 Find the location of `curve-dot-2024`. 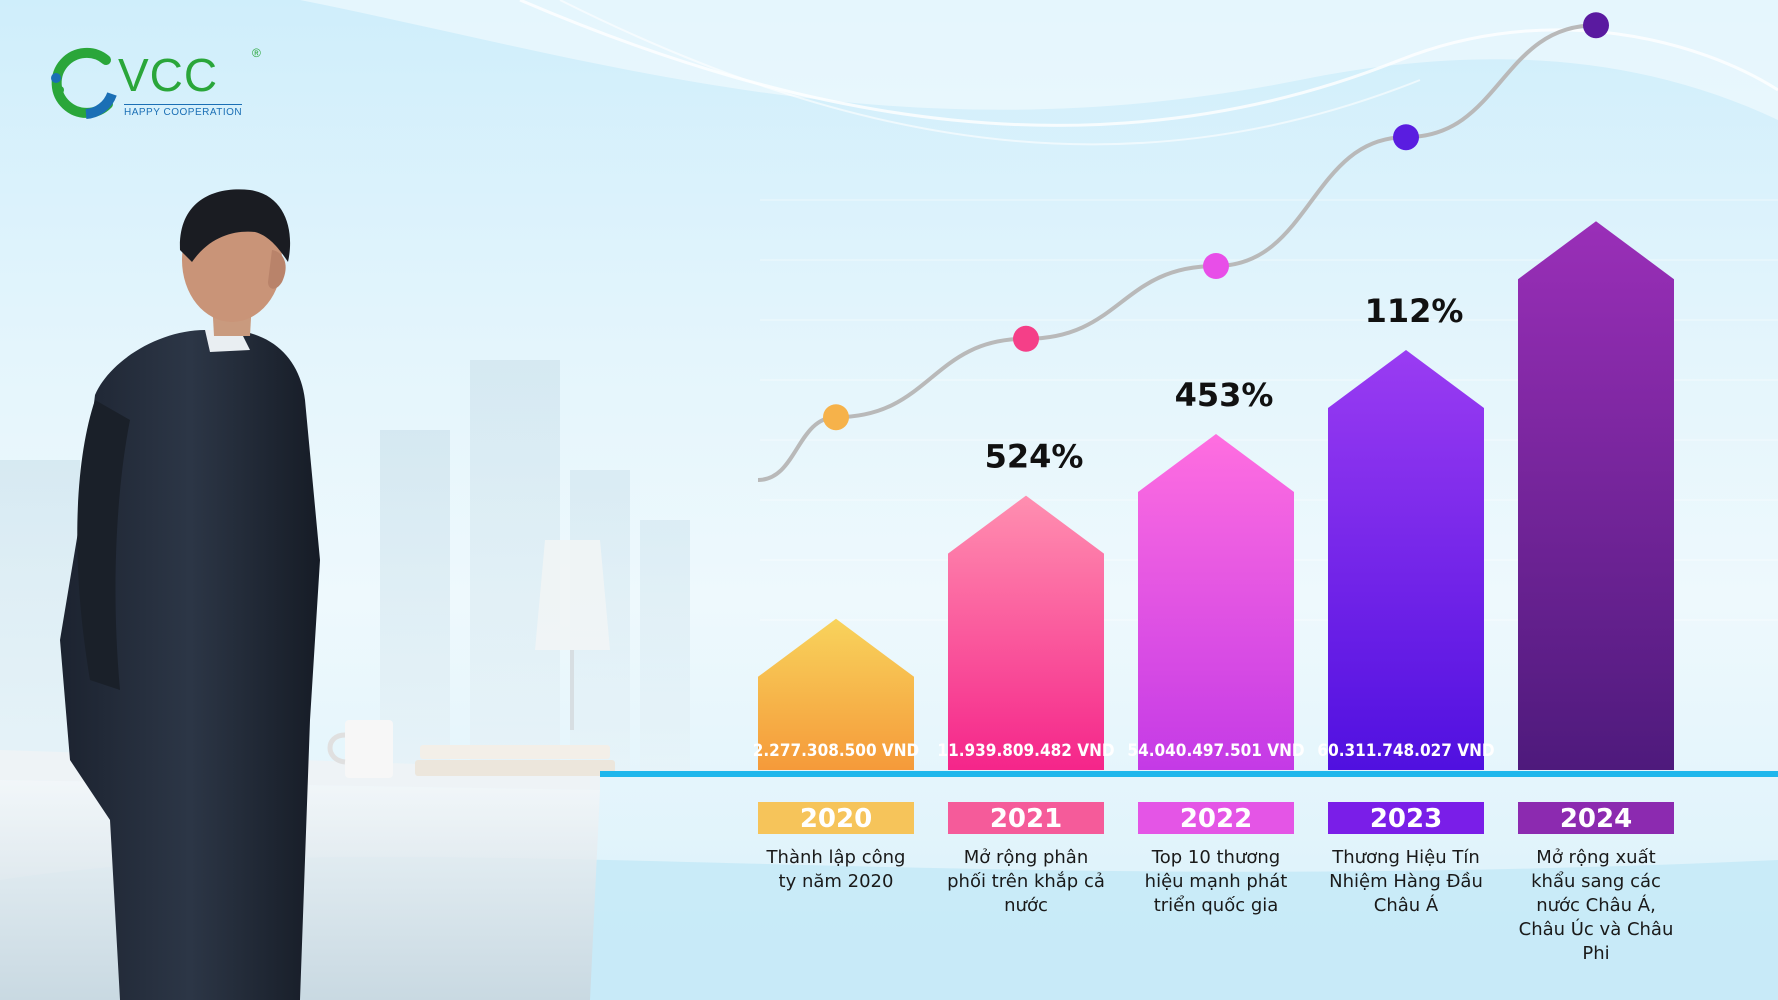

curve-dot-2024 is located at coordinates (1596, 25).